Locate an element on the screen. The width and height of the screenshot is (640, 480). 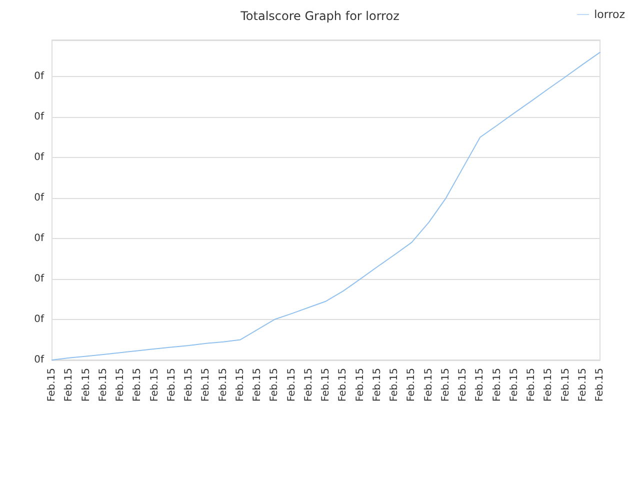
chart-title: Totalscore Graph for lorroz is located at coordinates (320, 16).